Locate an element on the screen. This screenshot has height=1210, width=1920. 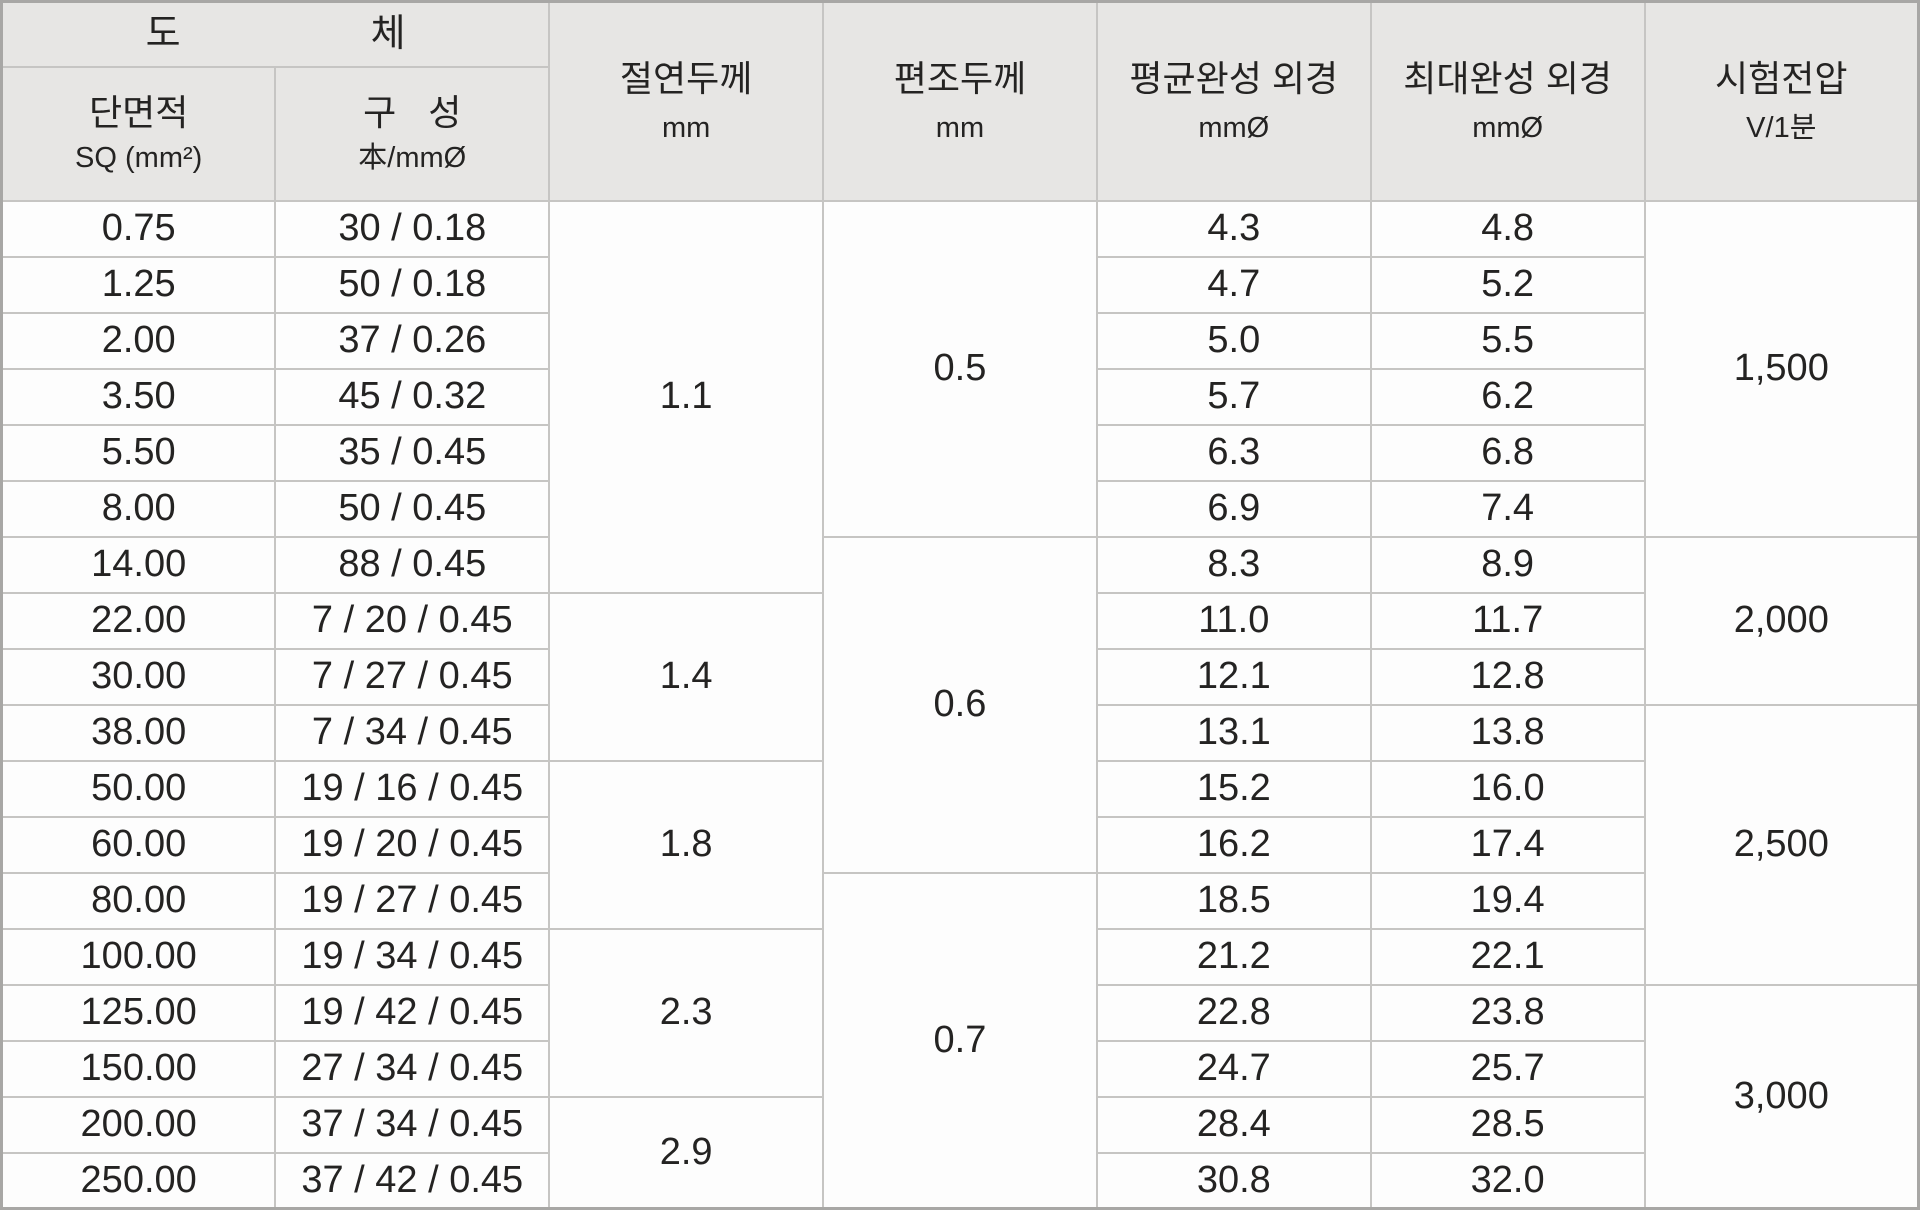
cell-composition: 30 / 0.18 is located at coordinates (412, 228).